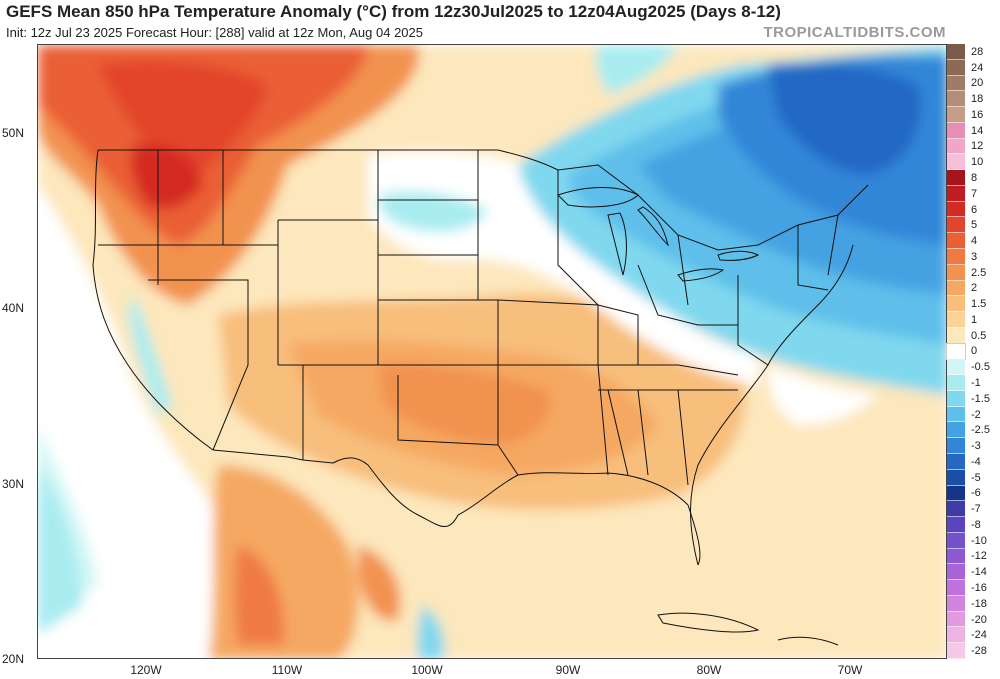 This screenshot has width=1000, height=679. Describe the element at coordinates (973, 272) in the screenshot. I see `legend-entry: 2.5` at that location.